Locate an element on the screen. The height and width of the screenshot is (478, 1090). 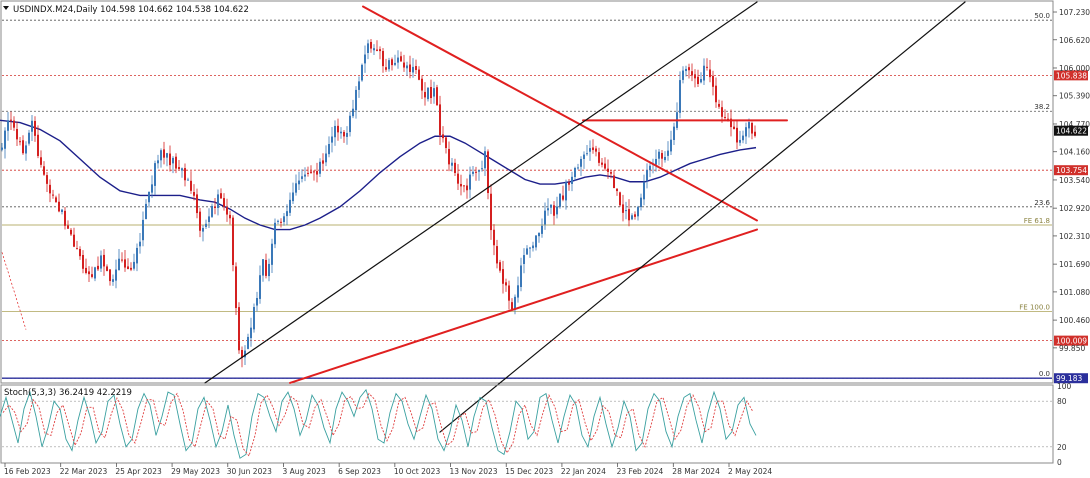
dropdown-triangle-icon is located at coordinates (6, 8).